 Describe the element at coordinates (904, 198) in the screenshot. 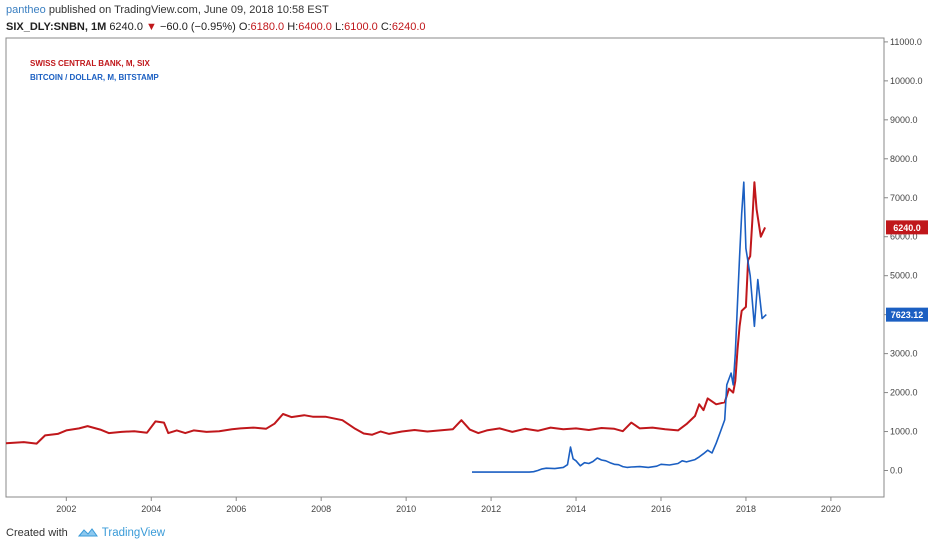

I see `y-tick-label: 7000.0` at that location.